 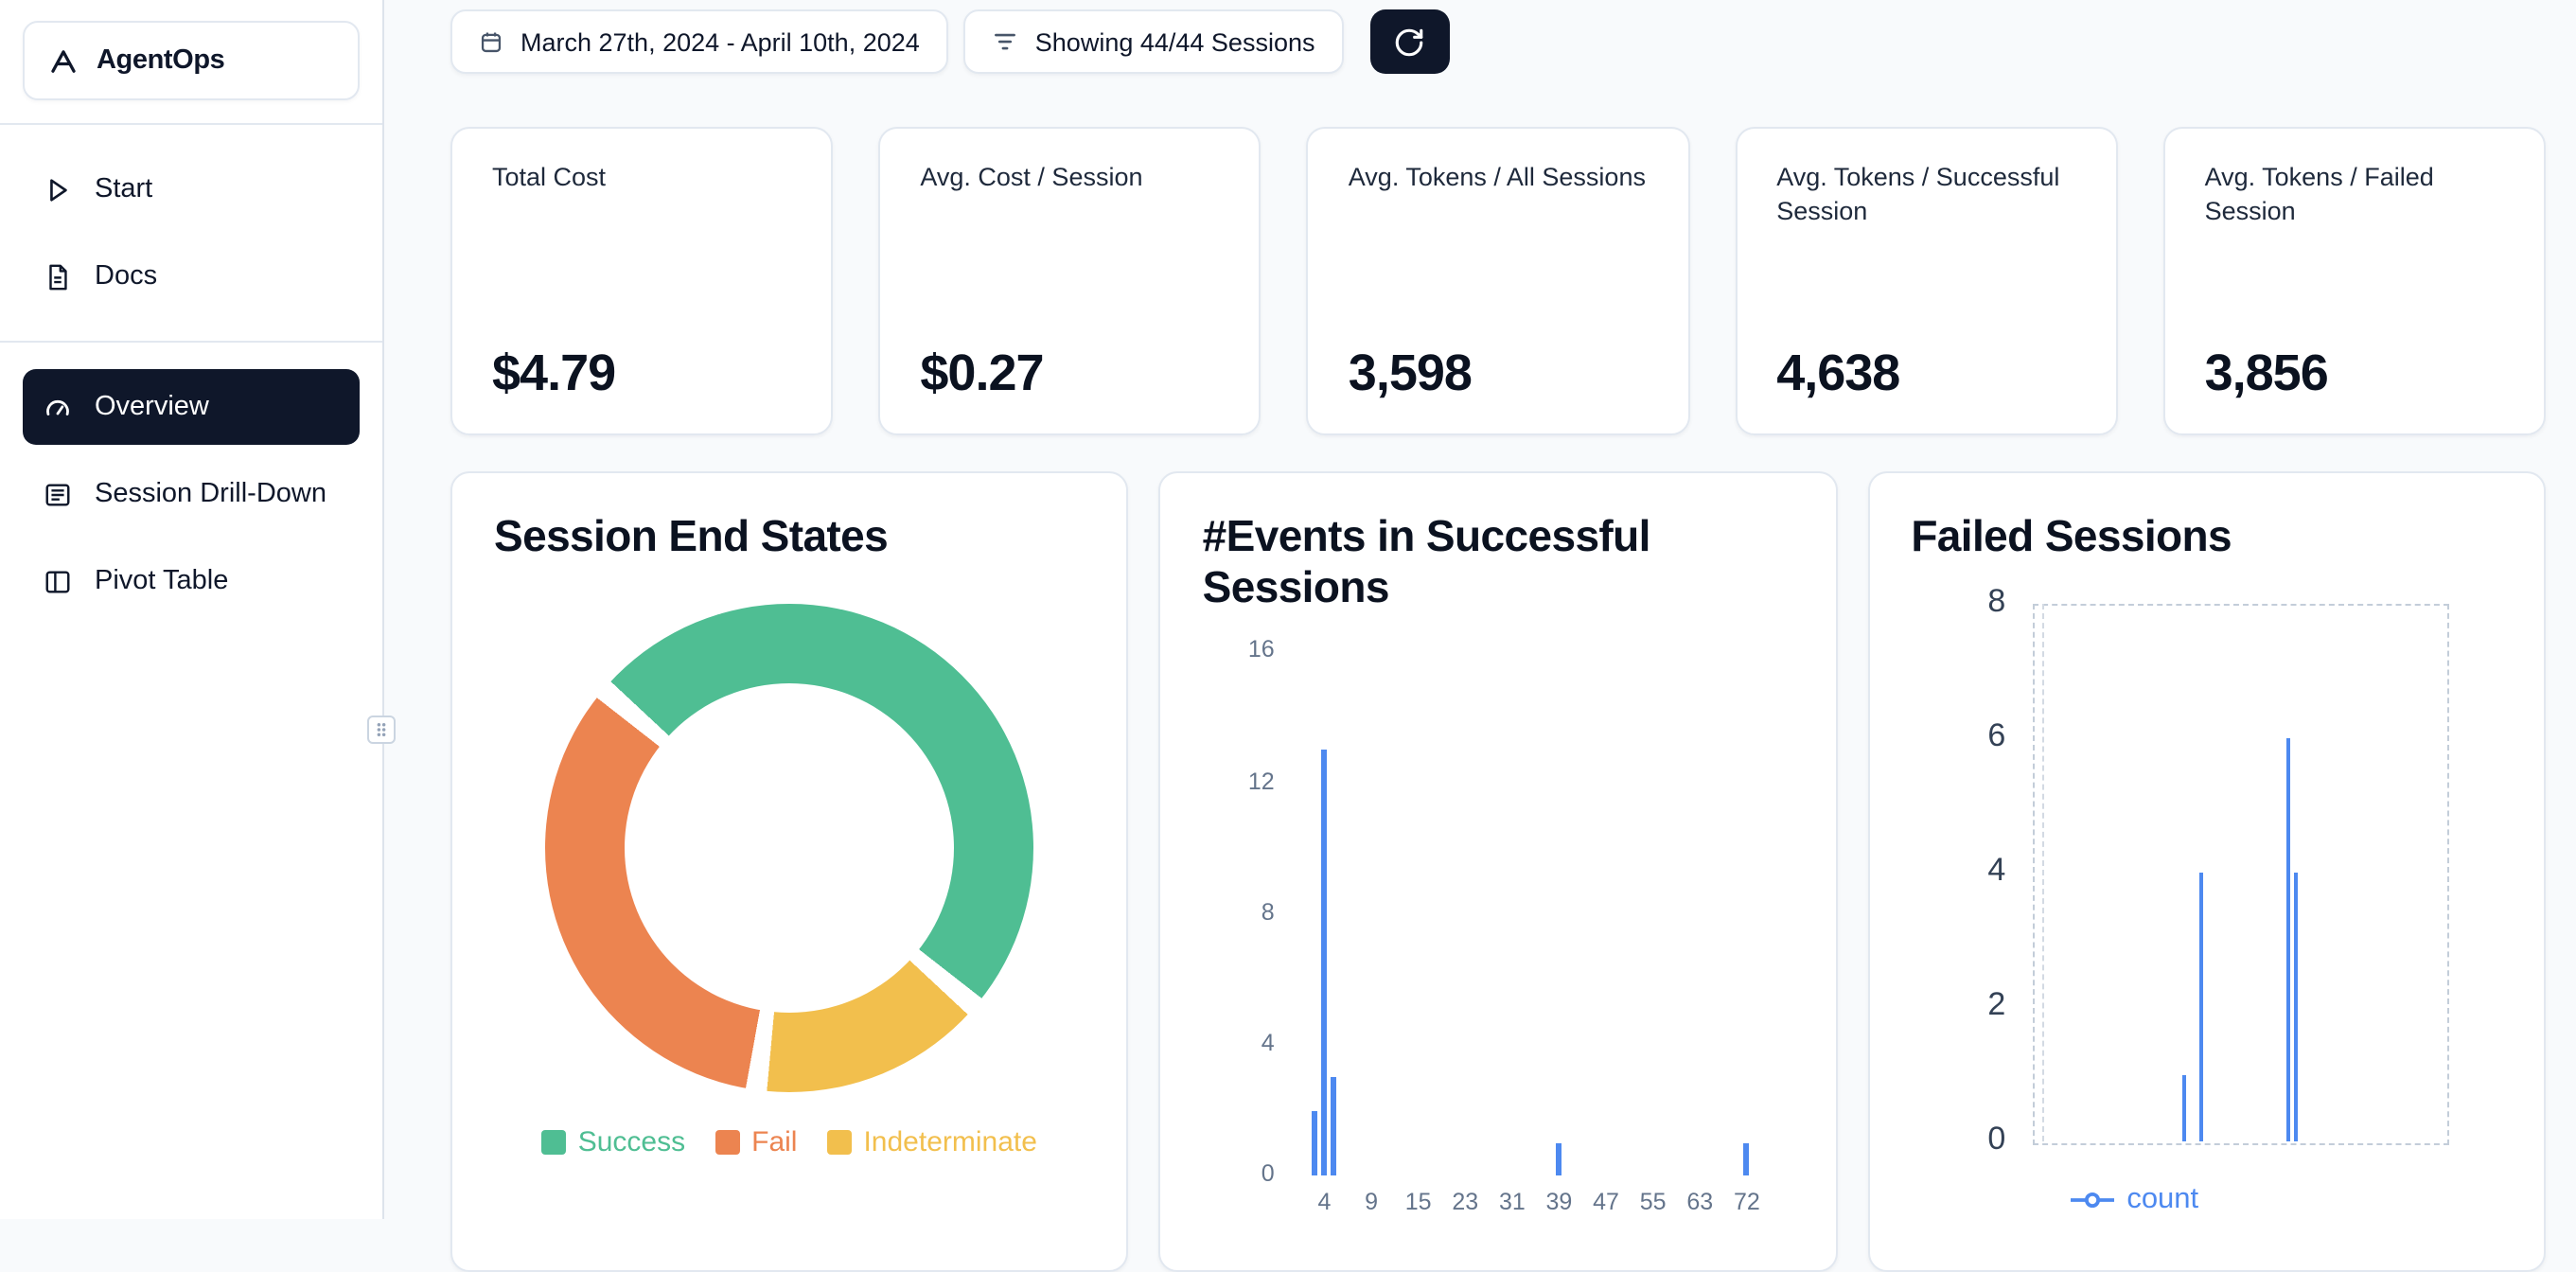 What do you see at coordinates (1410, 372) in the screenshot?
I see `stat-value: 3,598` at bounding box center [1410, 372].